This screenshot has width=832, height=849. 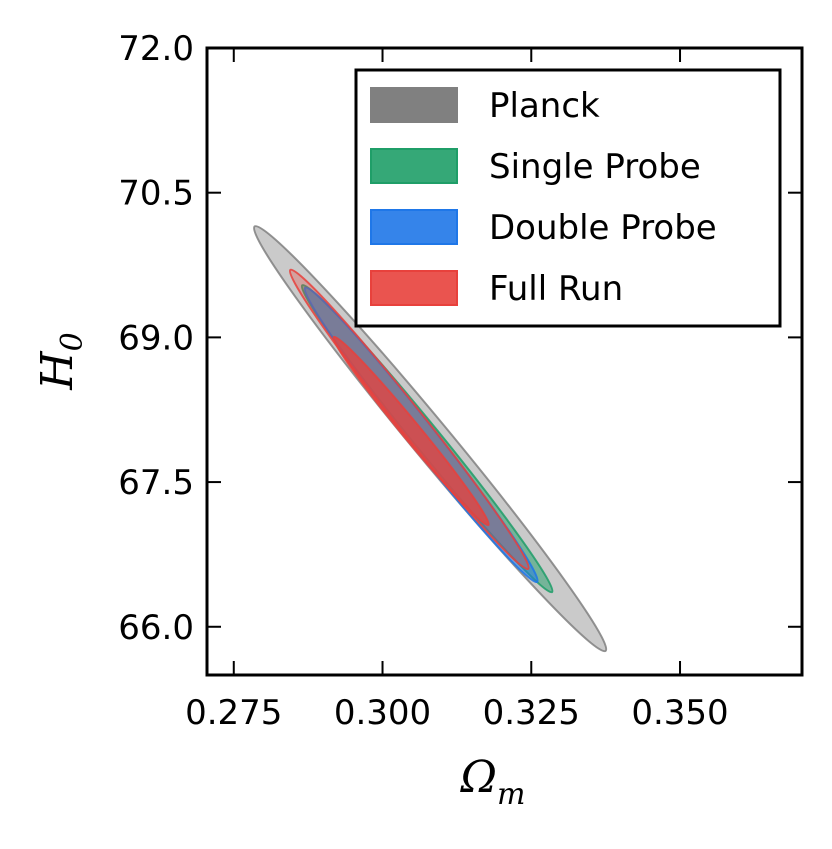 I want to click on legend-swatch-single-probe, so click(x=414, y=166).